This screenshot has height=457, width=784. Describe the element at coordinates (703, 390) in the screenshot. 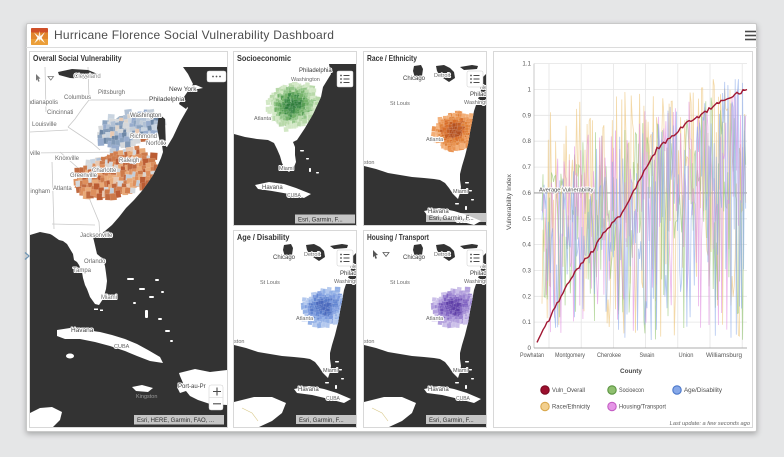

I see `svg-text: Age/Disability` at that location.